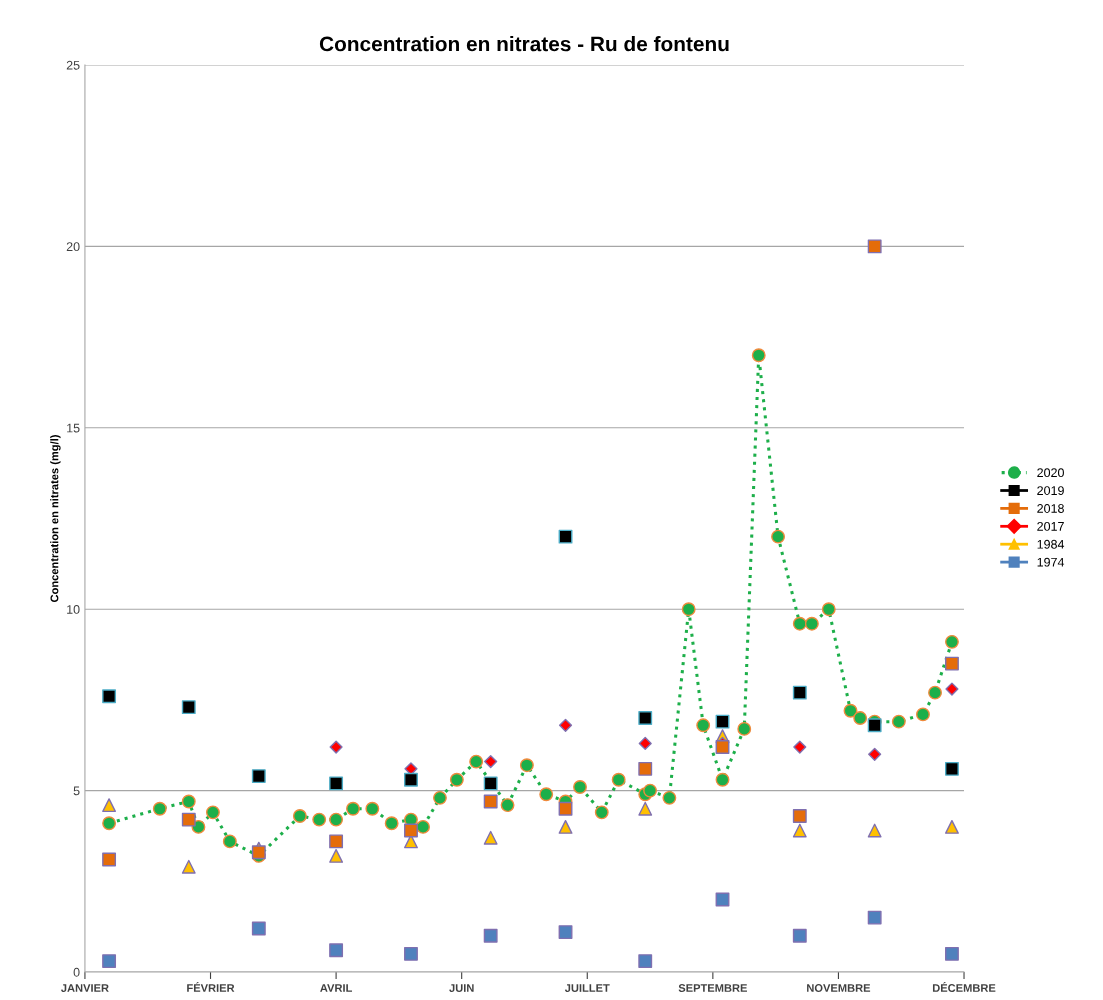 Image resolution: width=1103 pixels, height=1000 pixels. I want to click on x-tick-label: FÉVRIER, so click(211, 987).